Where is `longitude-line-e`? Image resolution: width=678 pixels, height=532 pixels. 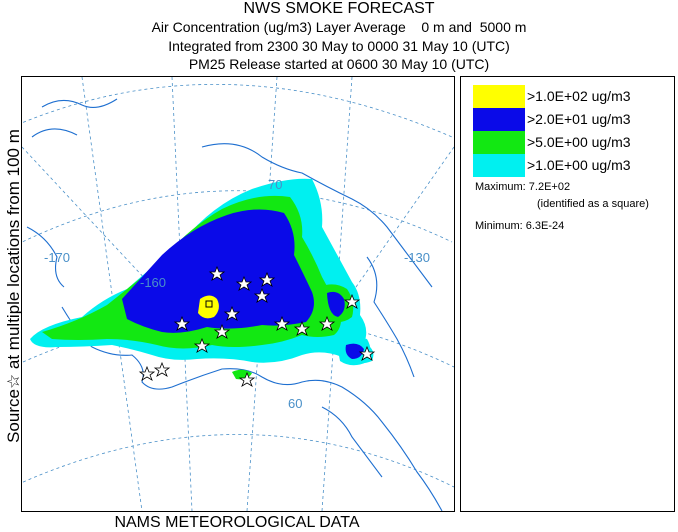
longitude-line-e is located at coordinates (92, 222).